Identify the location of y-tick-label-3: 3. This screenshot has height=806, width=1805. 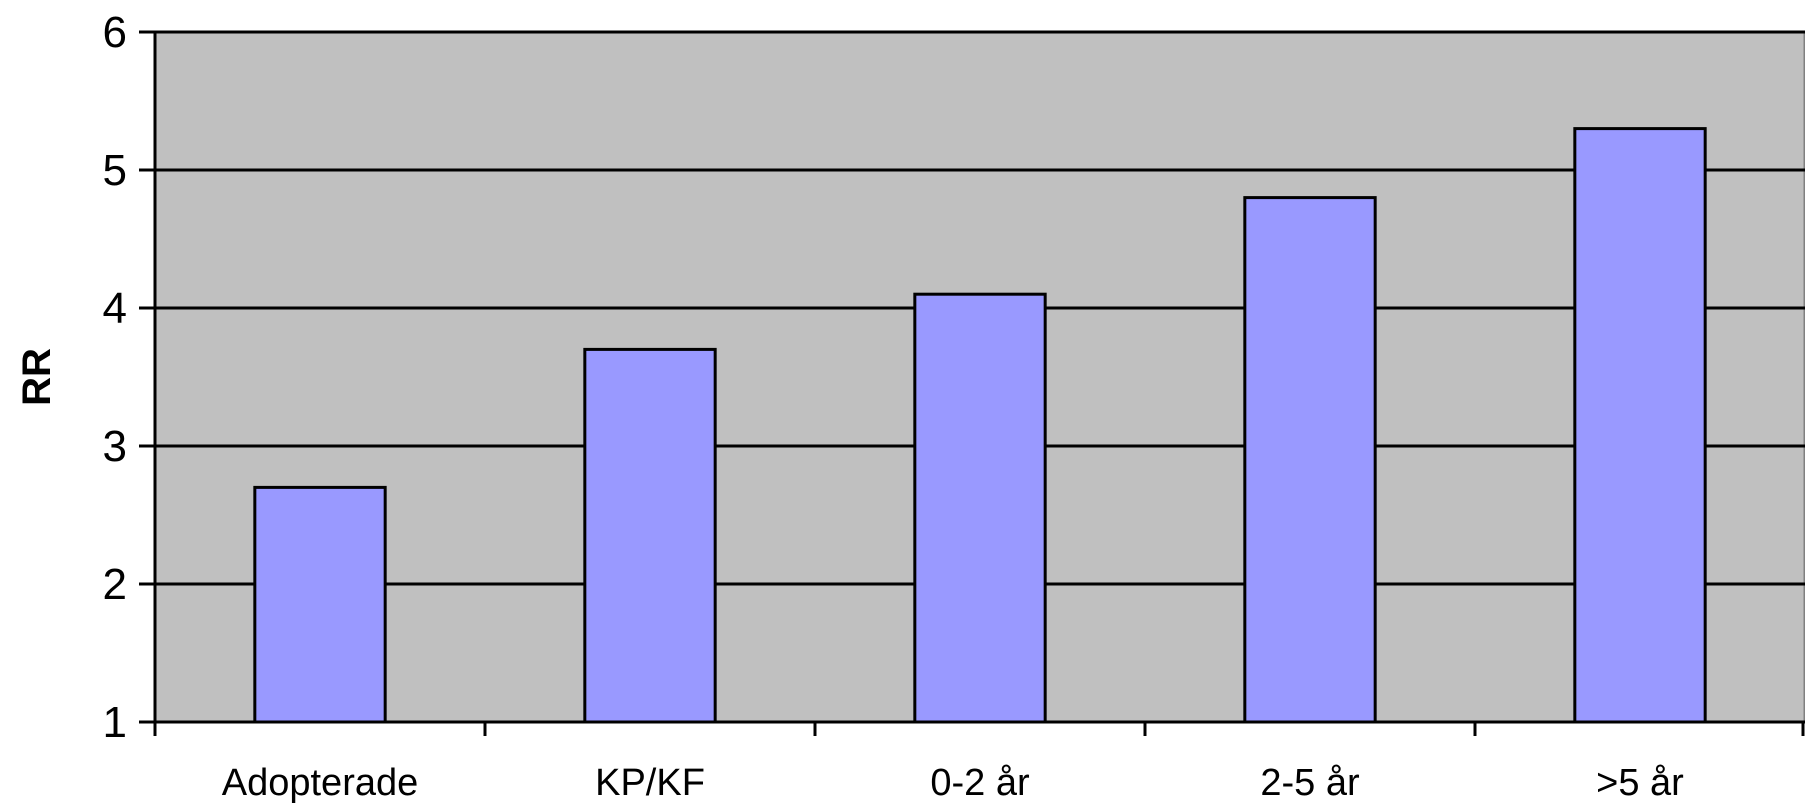
(115, 446).